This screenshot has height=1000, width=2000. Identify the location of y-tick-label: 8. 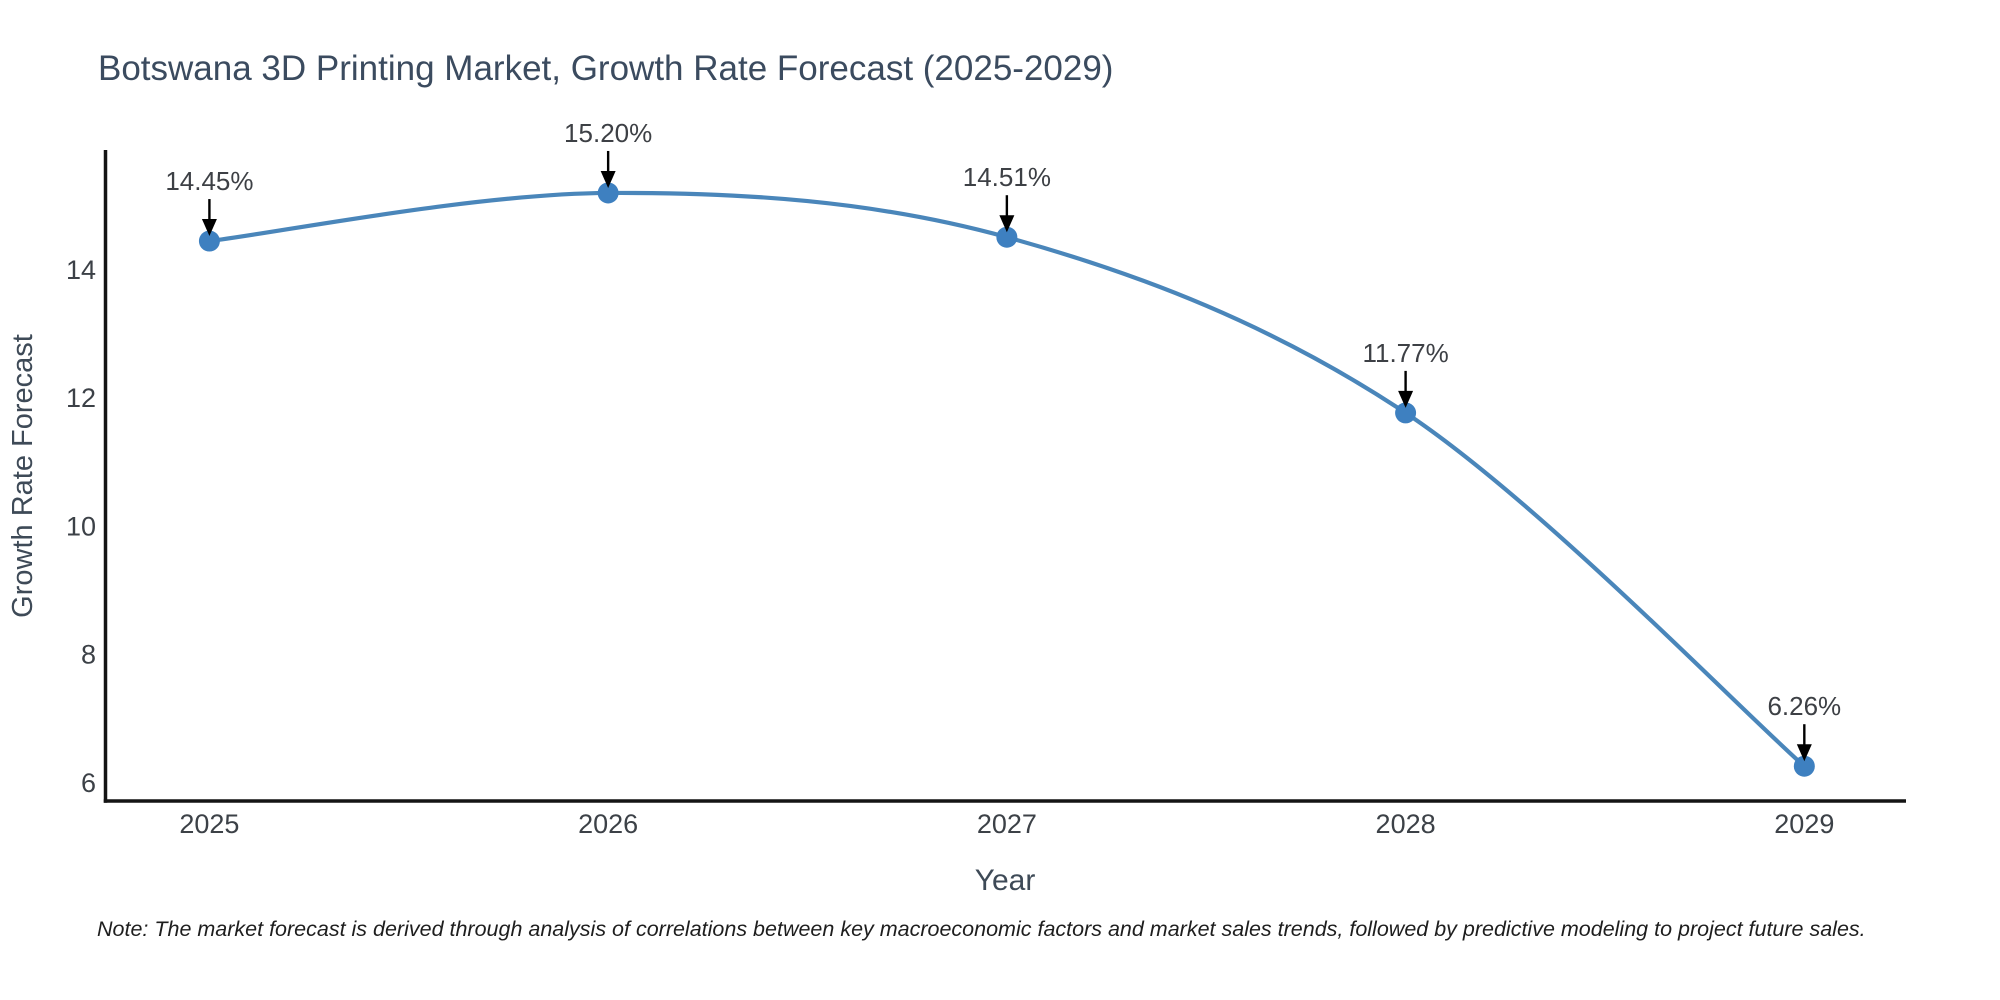
(88, 655).